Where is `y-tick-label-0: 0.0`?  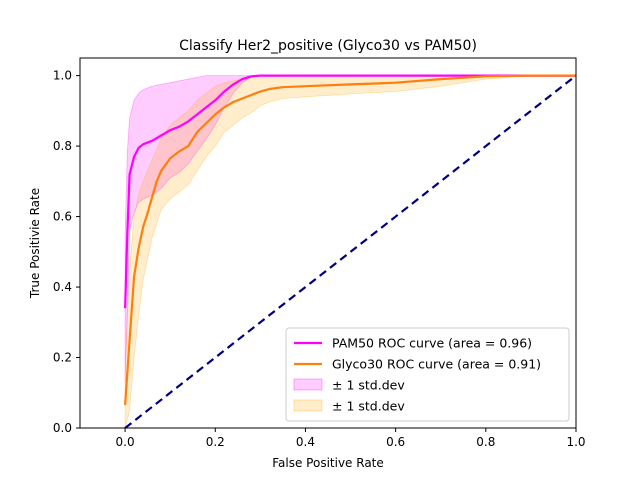
y-tick-label-0: 0.0 is located at coordinates (62, 428).